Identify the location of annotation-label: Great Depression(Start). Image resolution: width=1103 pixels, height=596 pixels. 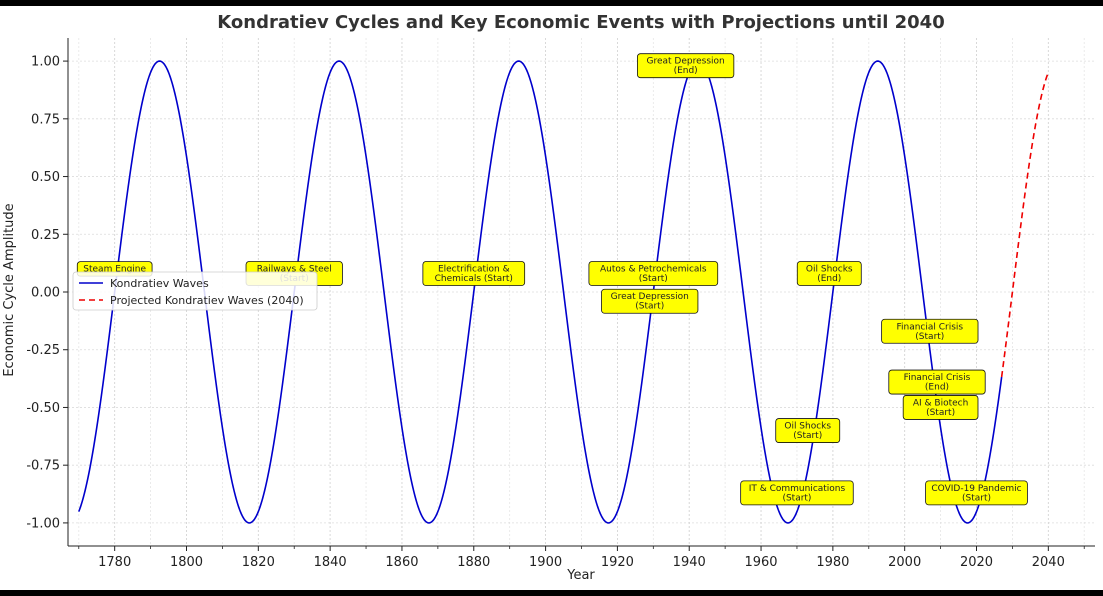
(650, 301).